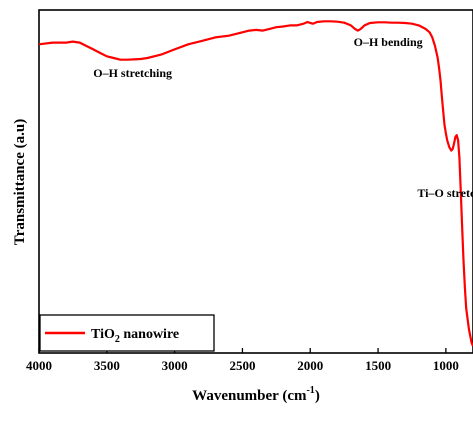 This screenshot has width=473, height=432. Describe the element at coordinates (39, 365) in the screenshot. I see `x-tick-label-4000: 4000` at that location.